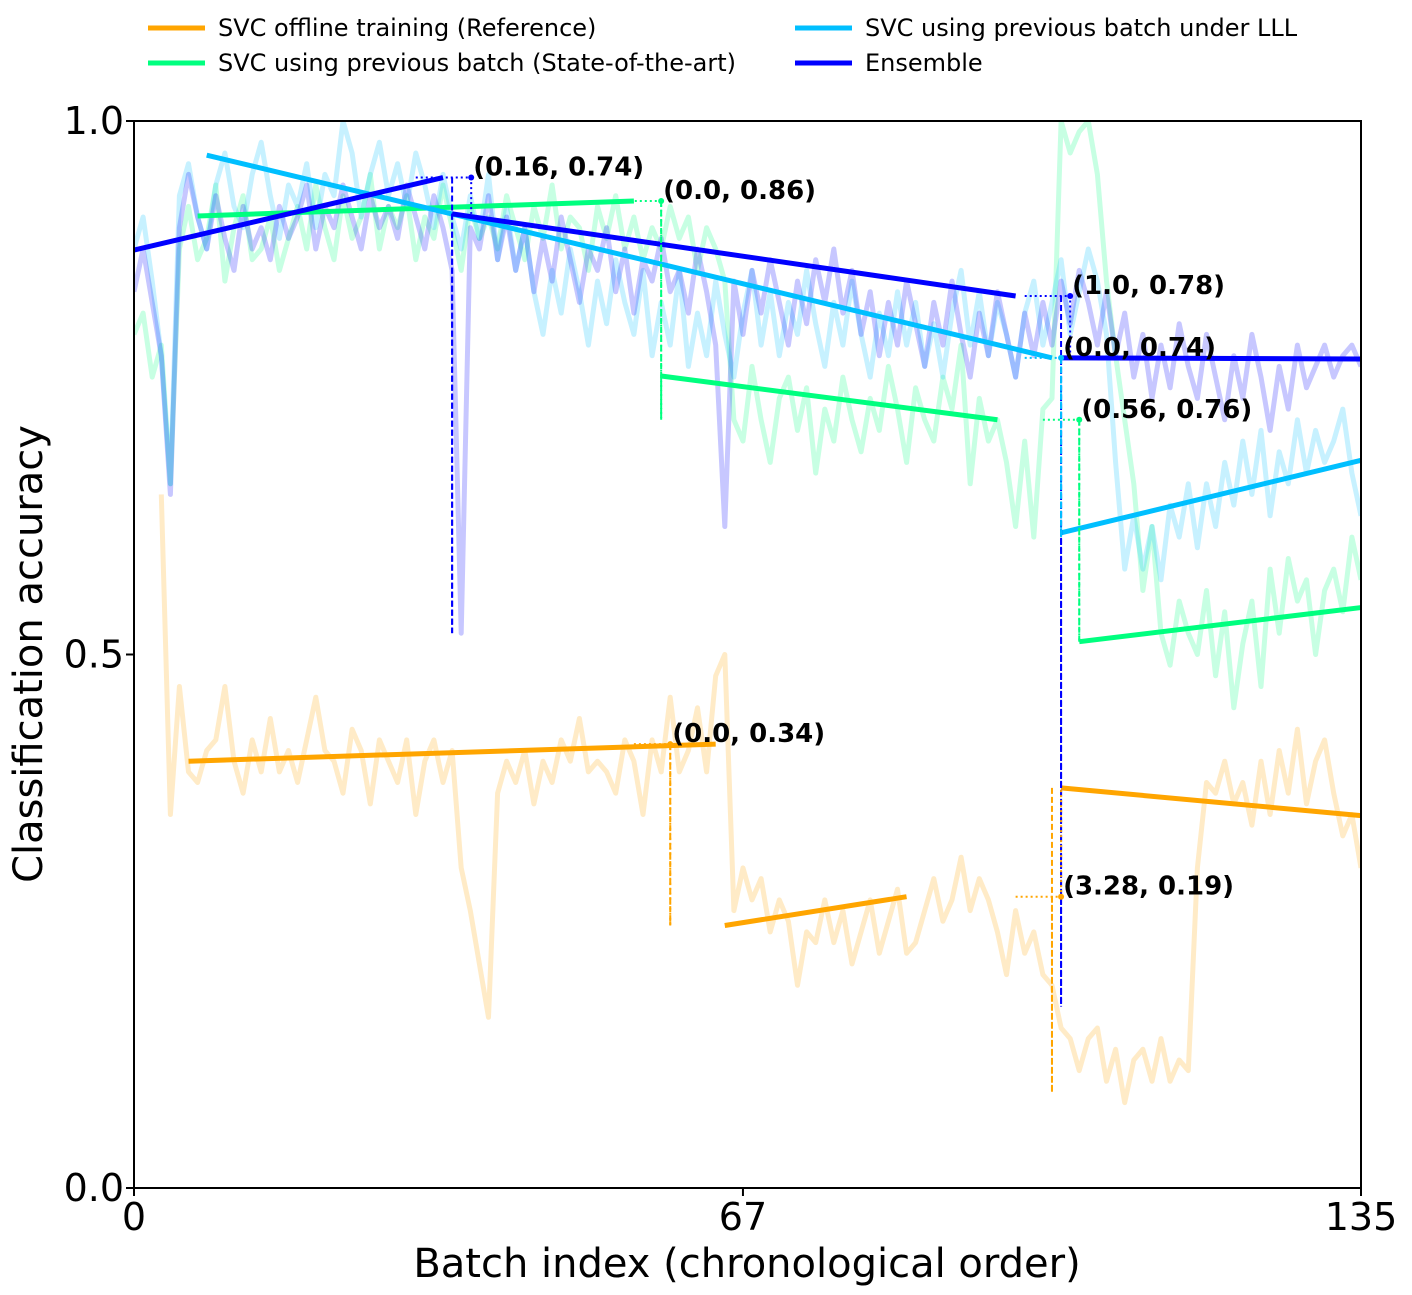 This screenshot has width=1412, height=1295. Describe the element at coordinates (1361, 1217) in the screenshot. I see `x-tick-label: 135` at that location.